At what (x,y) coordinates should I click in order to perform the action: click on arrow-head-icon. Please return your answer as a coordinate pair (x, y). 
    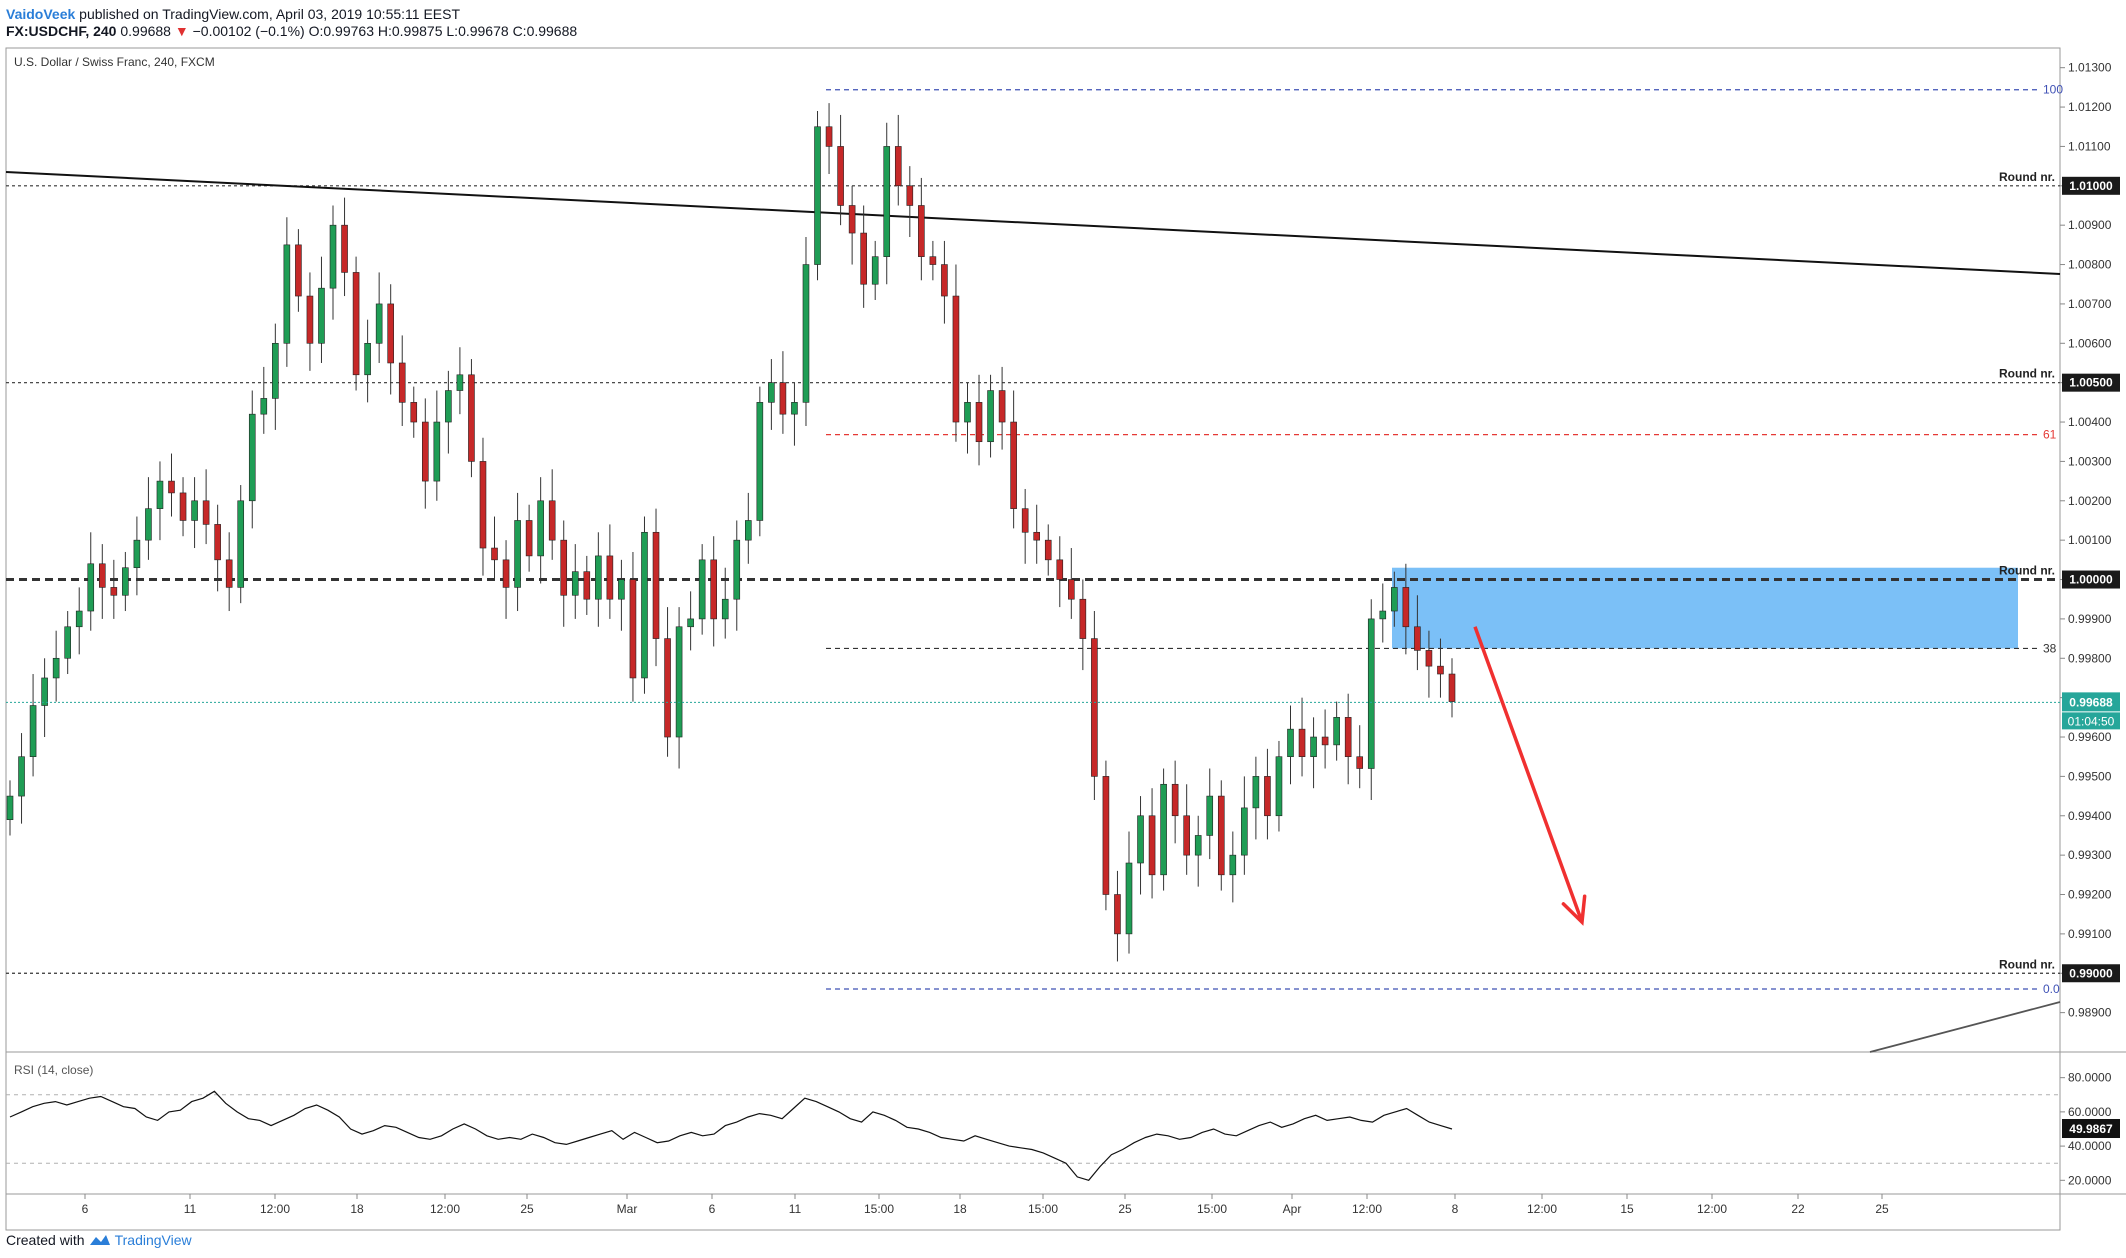
    Looking at the image, I should click on (1574, 910).